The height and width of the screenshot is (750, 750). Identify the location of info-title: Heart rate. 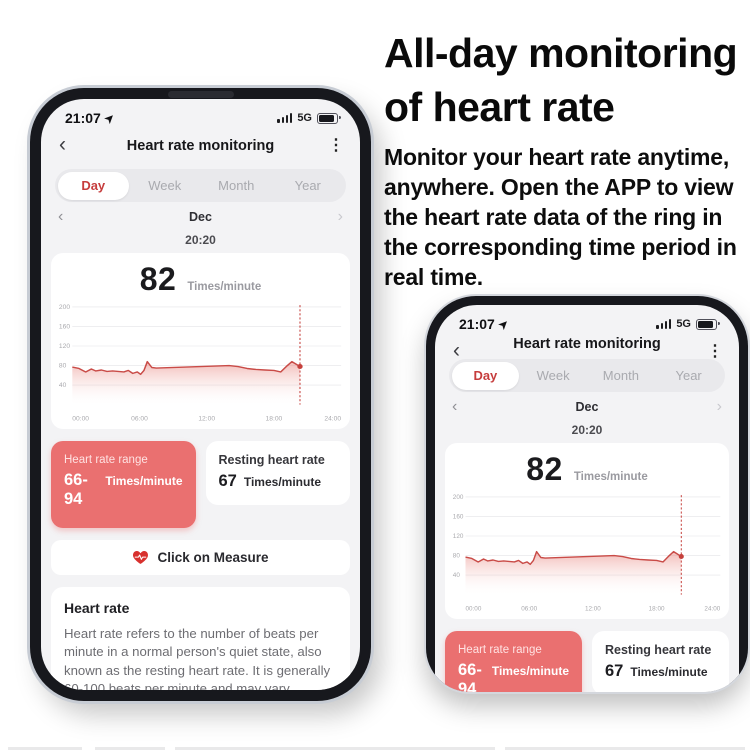
(97, 608).